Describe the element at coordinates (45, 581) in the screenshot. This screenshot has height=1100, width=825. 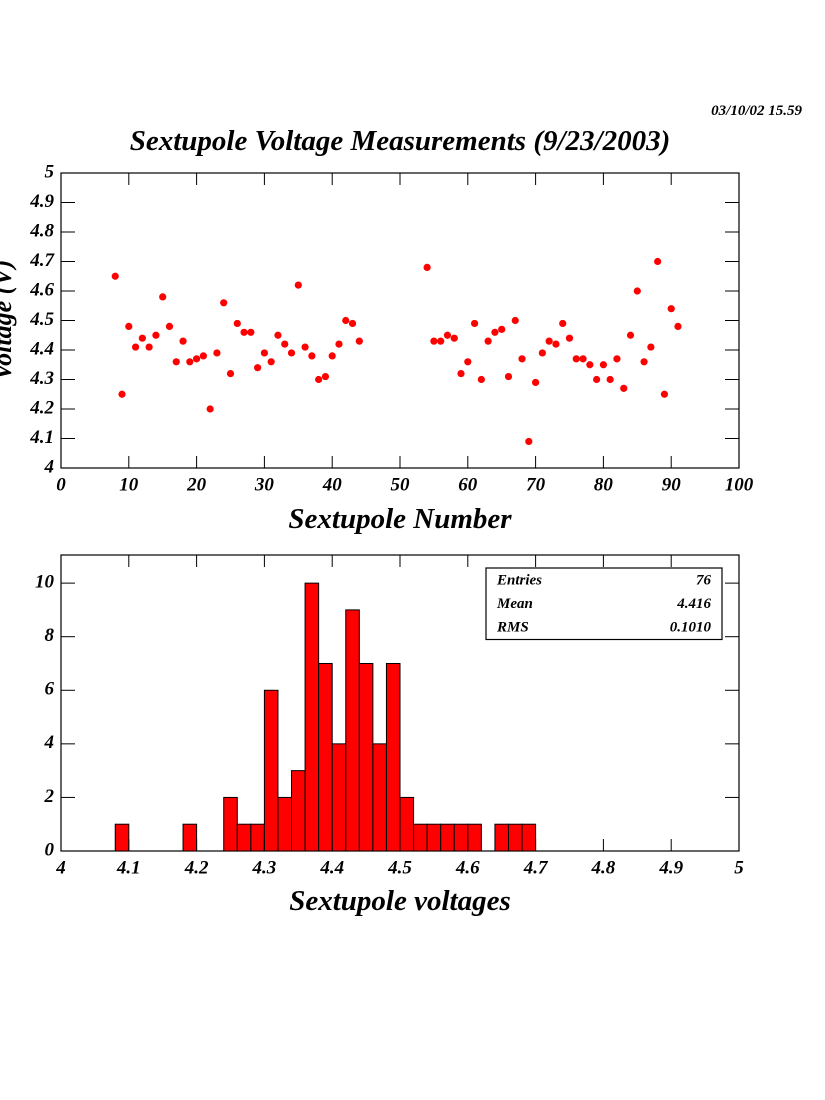
I see `y-tick-label: 10` at that location.